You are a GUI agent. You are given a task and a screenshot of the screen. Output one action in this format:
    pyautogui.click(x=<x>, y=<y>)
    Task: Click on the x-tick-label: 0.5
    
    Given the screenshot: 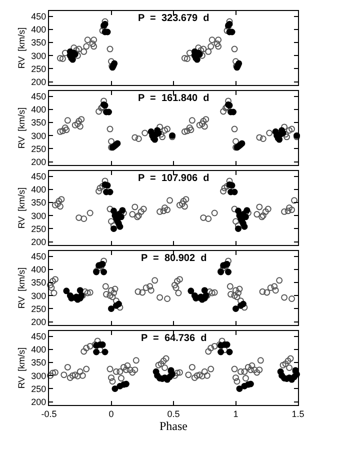 What is the action you would take?
    pyautogui.click(x=173, y=413)
    